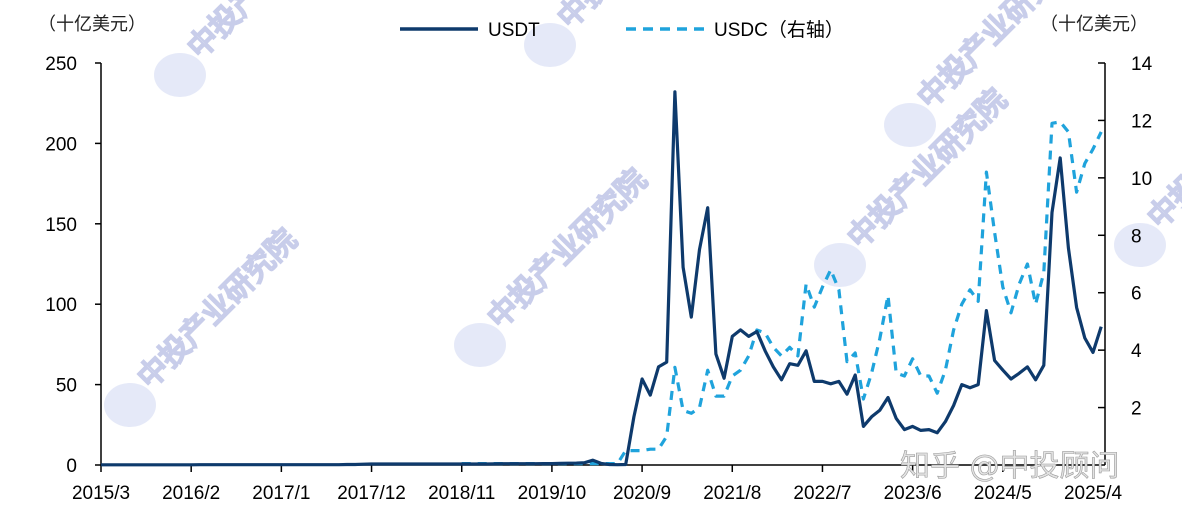  What do you see at coordinates (461, 493) in the screenshot?
I see `x-tick-label: 2018/11` at bounding box center [461, 493].